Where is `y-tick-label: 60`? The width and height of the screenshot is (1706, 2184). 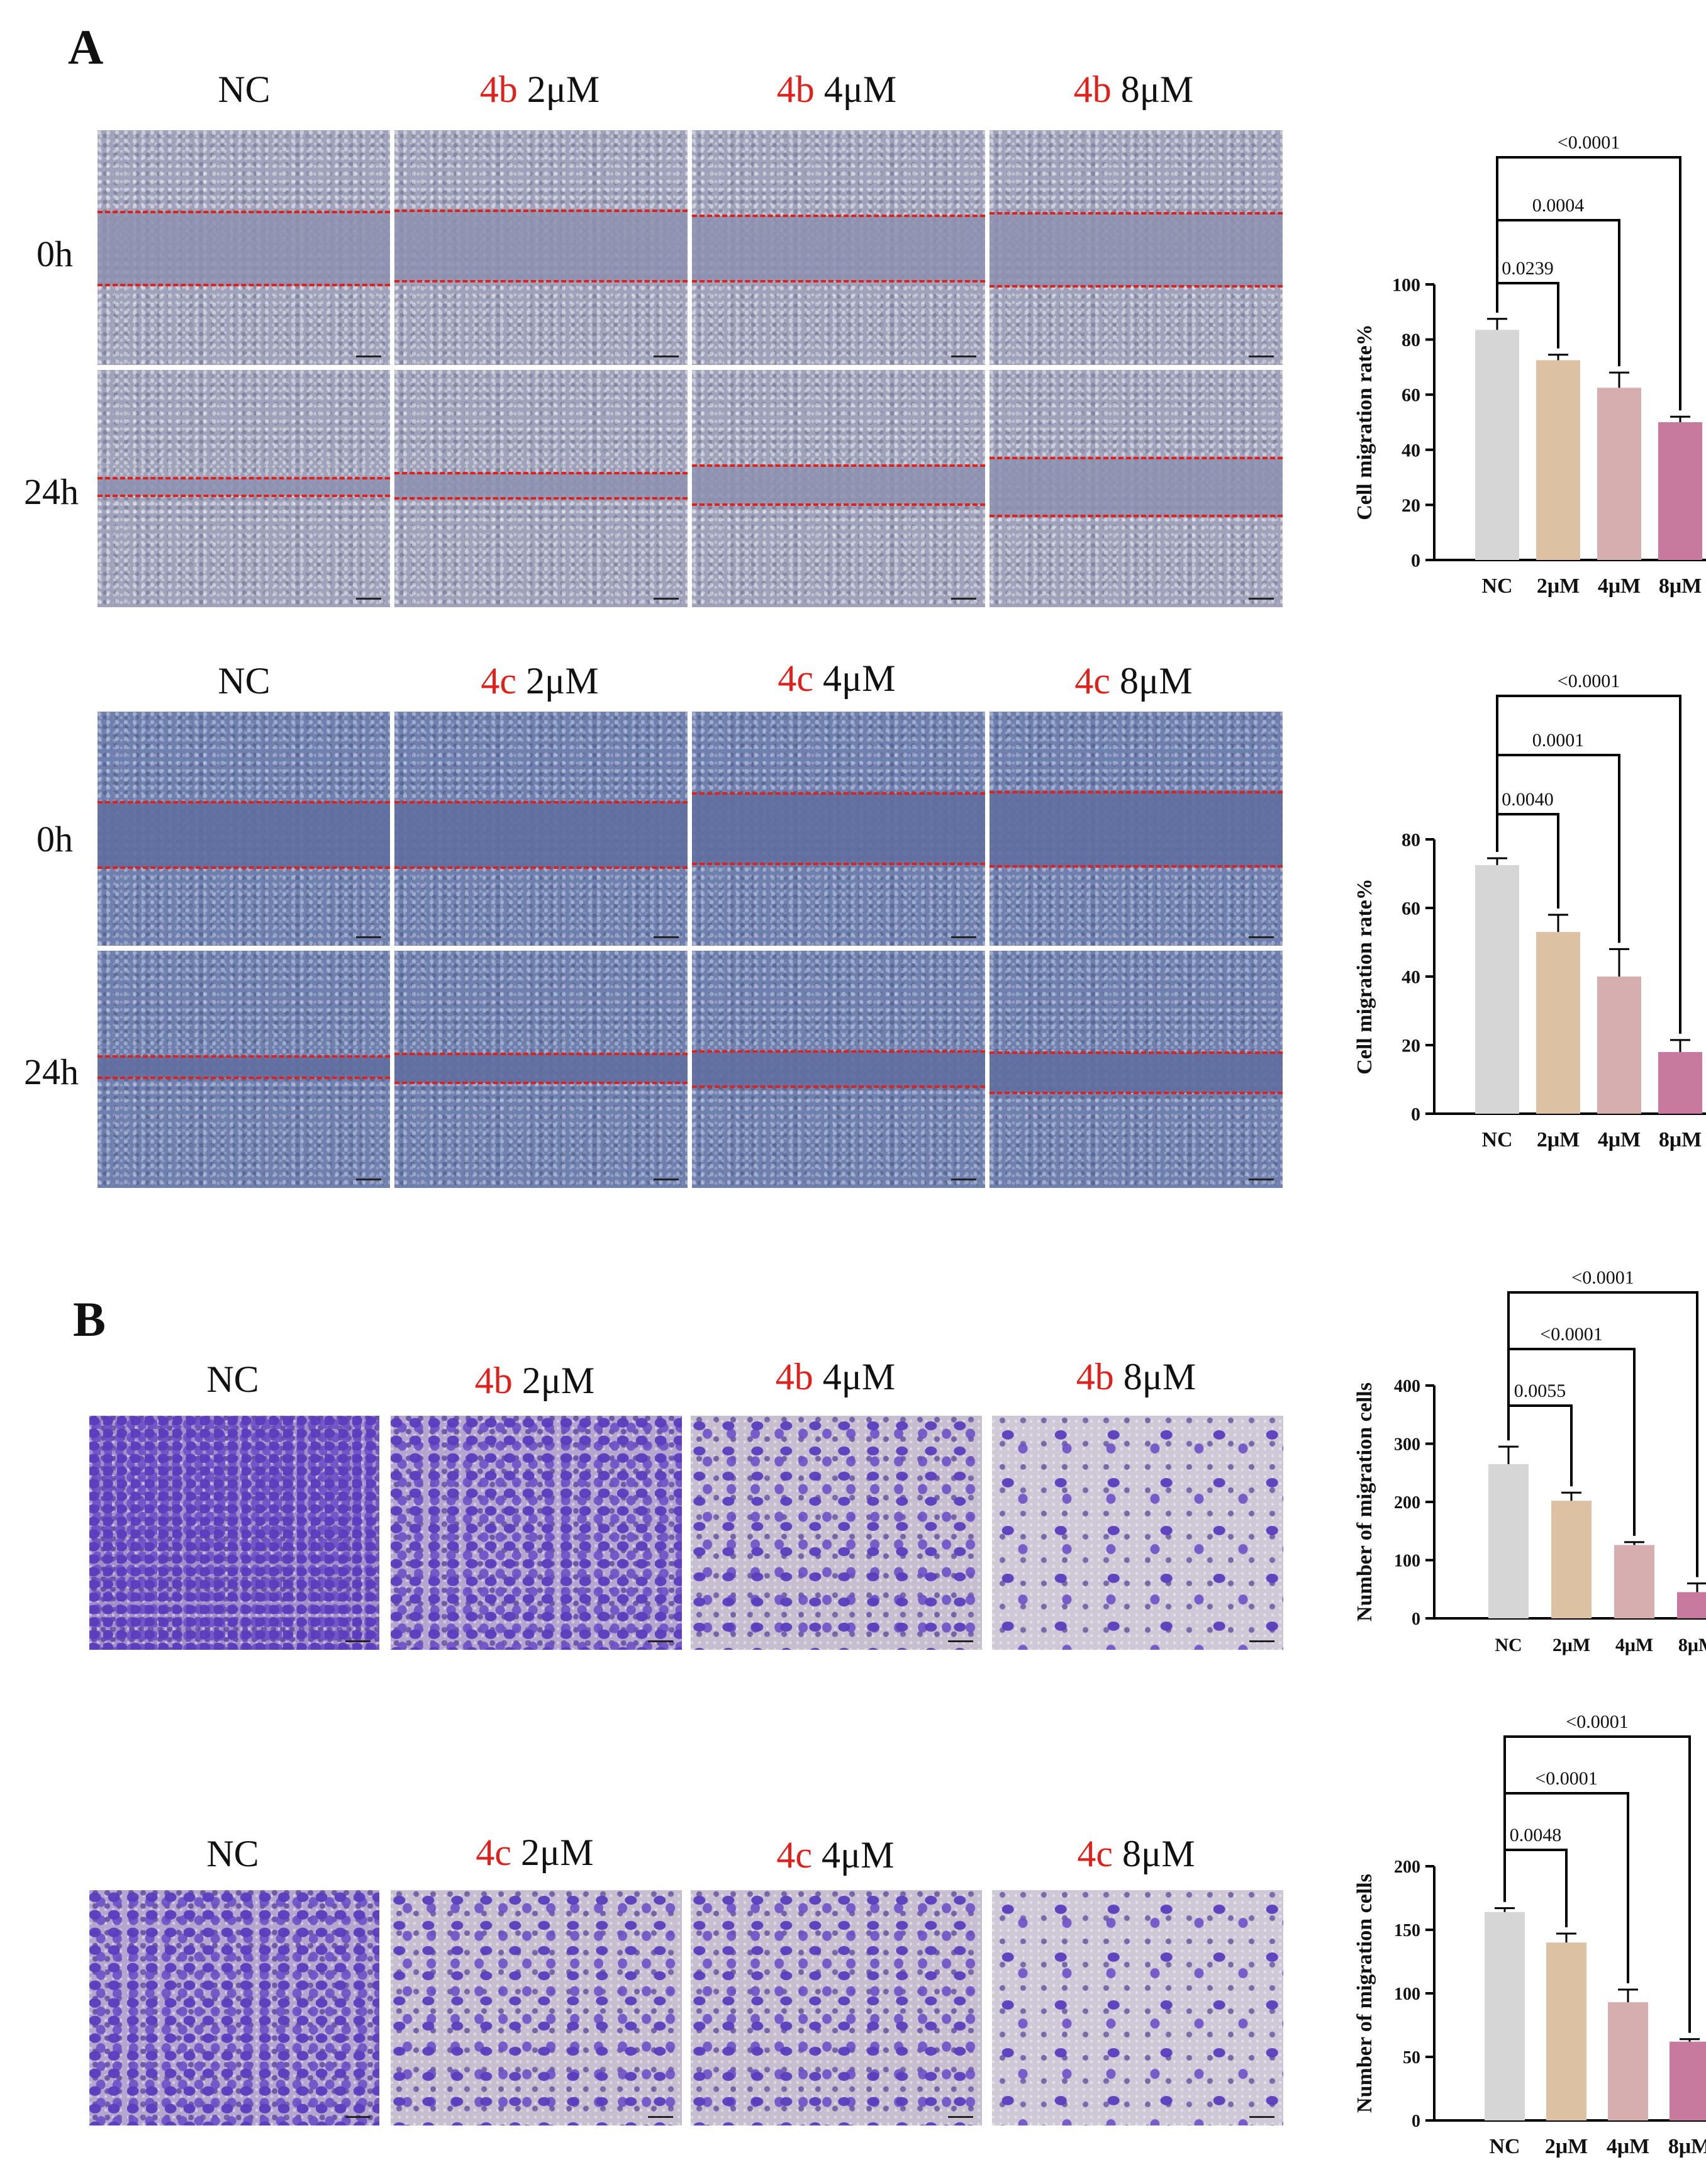
y-tick-label: 60 is located at coordinates (1411, 909).